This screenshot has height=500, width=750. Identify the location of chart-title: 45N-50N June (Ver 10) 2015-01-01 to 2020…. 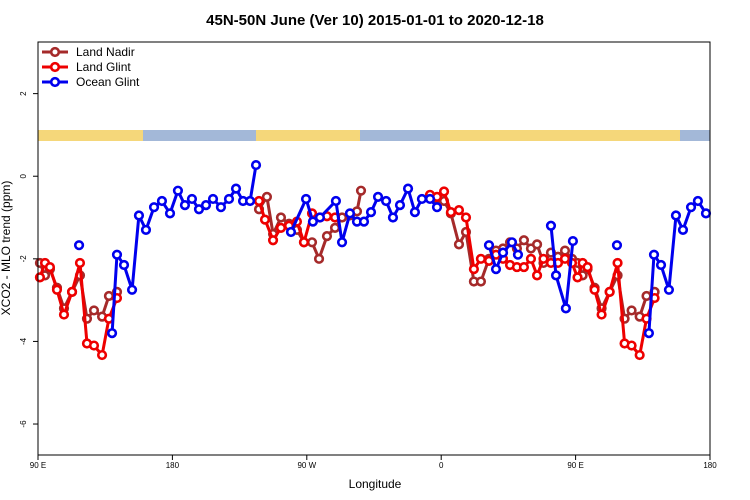
(375, 20).